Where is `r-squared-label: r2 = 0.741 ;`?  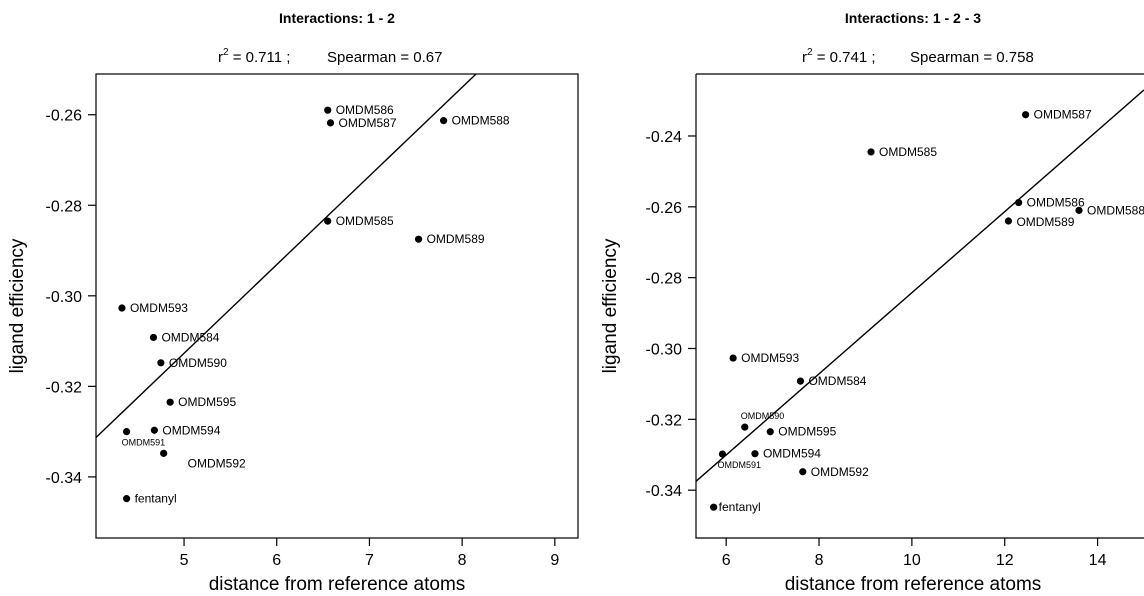
r-squared-label: r2 = 0.741 ; is located at coordinates (839, 56).